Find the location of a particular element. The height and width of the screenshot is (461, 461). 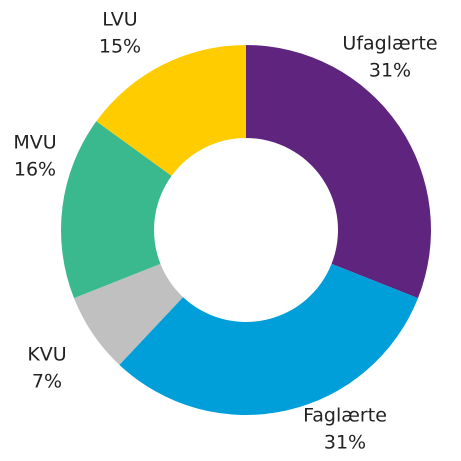

slice-label: Ufaglærte is located at coordinates (389, 44).